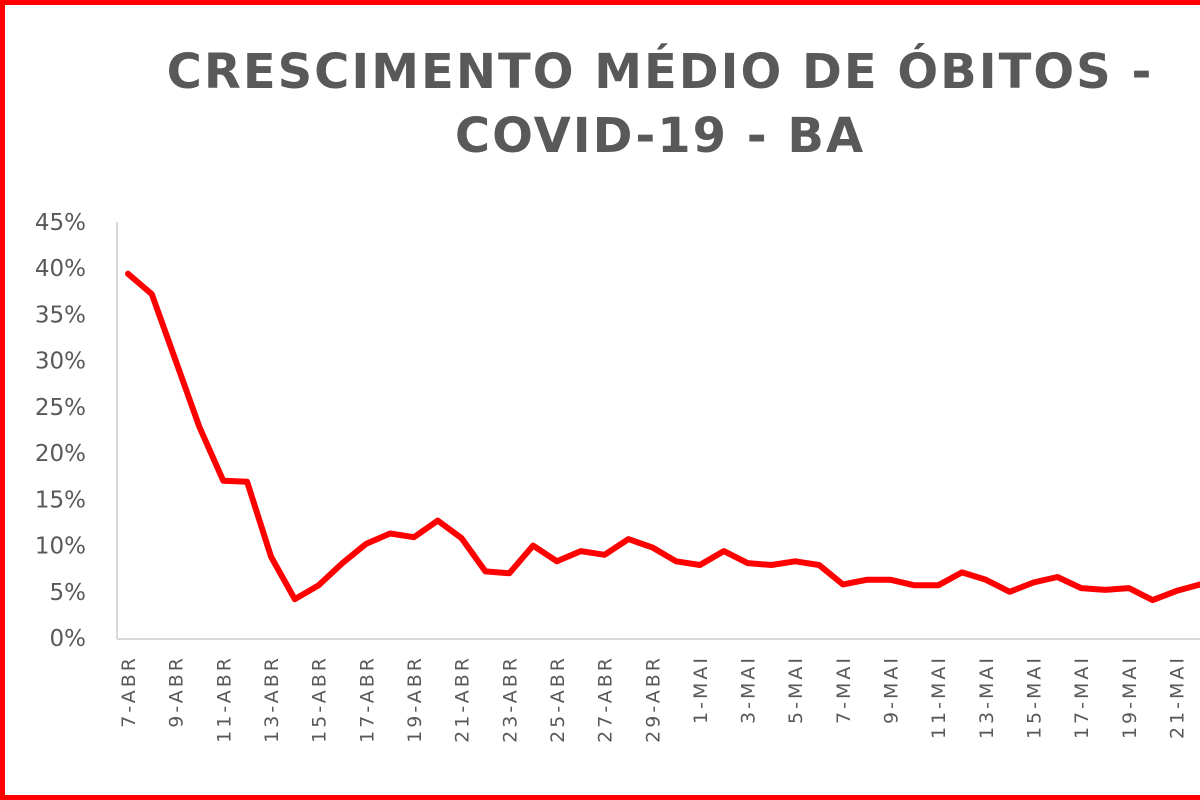 The height and width of the screenshot is (800, 1200). I want to click on y-tick-label: 10%, so click(60, 547).